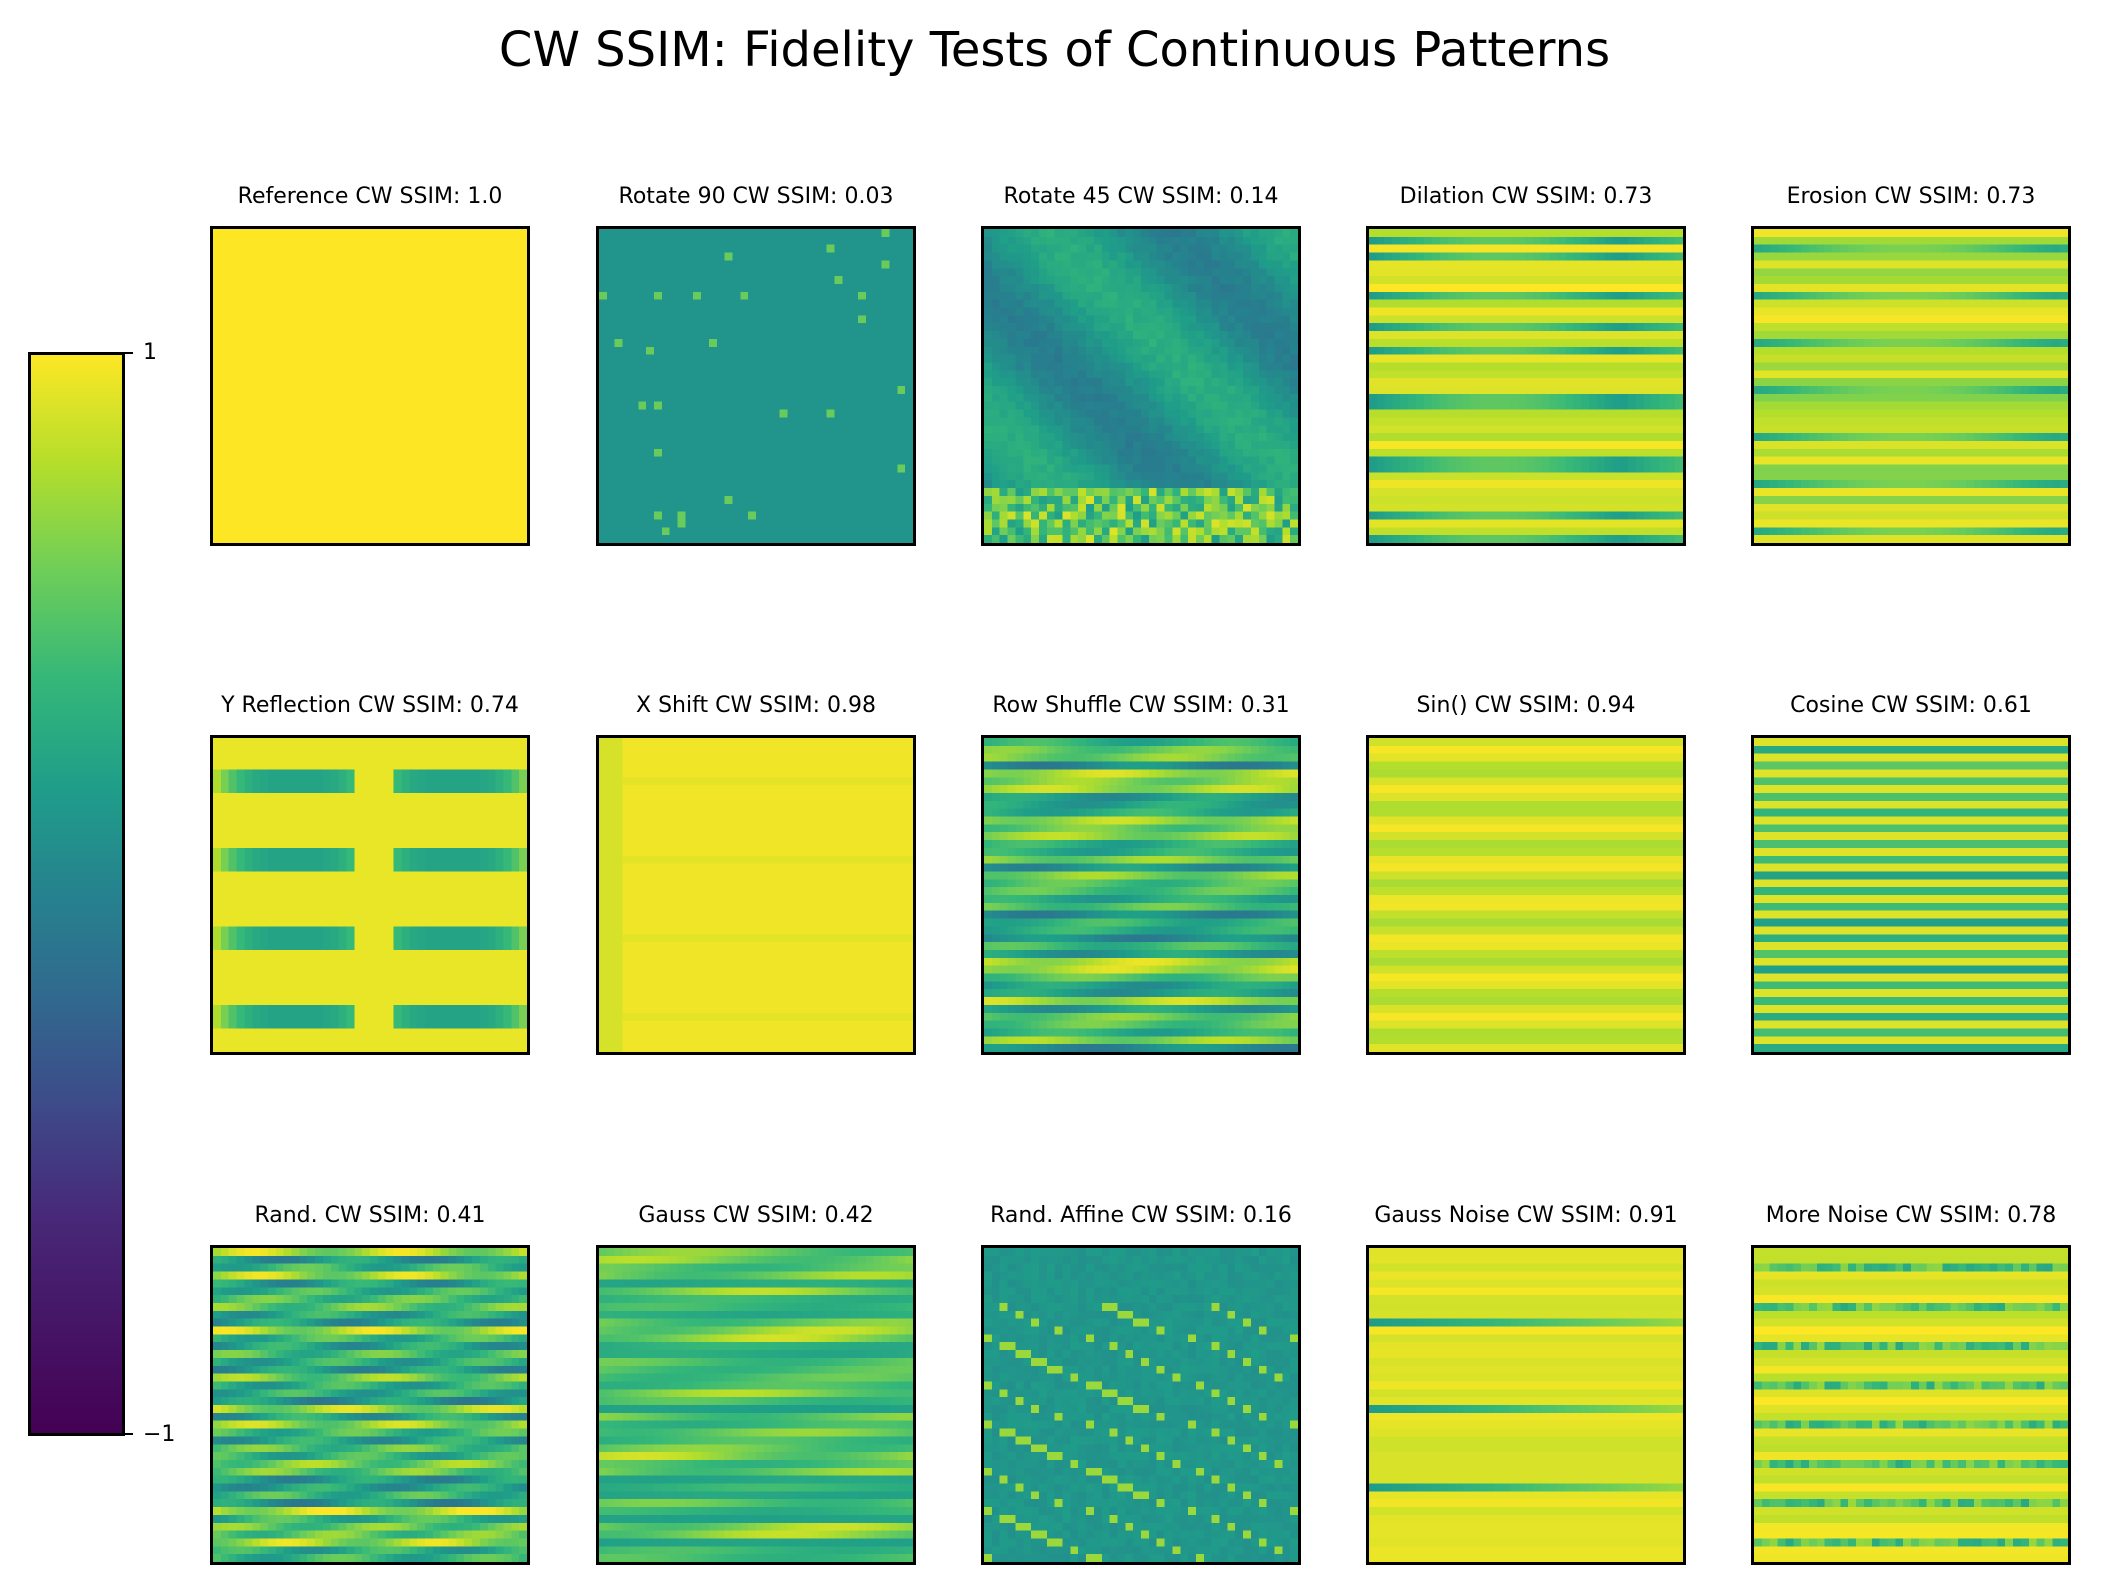 The width and height of the screenshot is (2109, 1592). What do you see at coordinates (1526, 705) in the screenshot?
I see `panel-title: Sin() CW SSIM: 0.94` at bounding box center [1526, 705].